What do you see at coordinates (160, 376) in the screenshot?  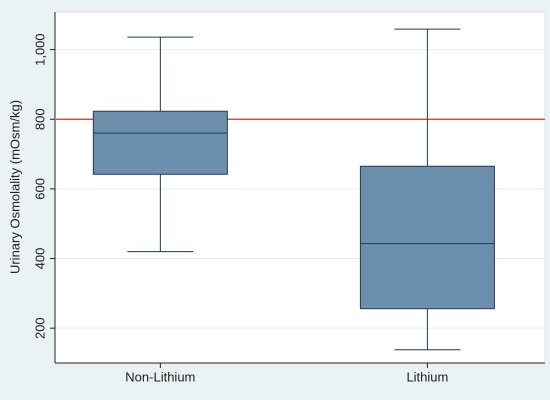 I see `x-tick-label: Non-Lithium` at bounding box center [160, 376].